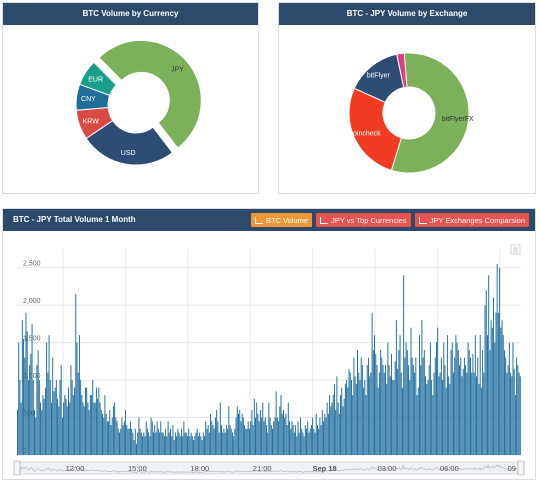  What do you see at coordinates (521, 468) in the screenshot?
I see `navigator-right-handle` at bounding box center [521, 468].